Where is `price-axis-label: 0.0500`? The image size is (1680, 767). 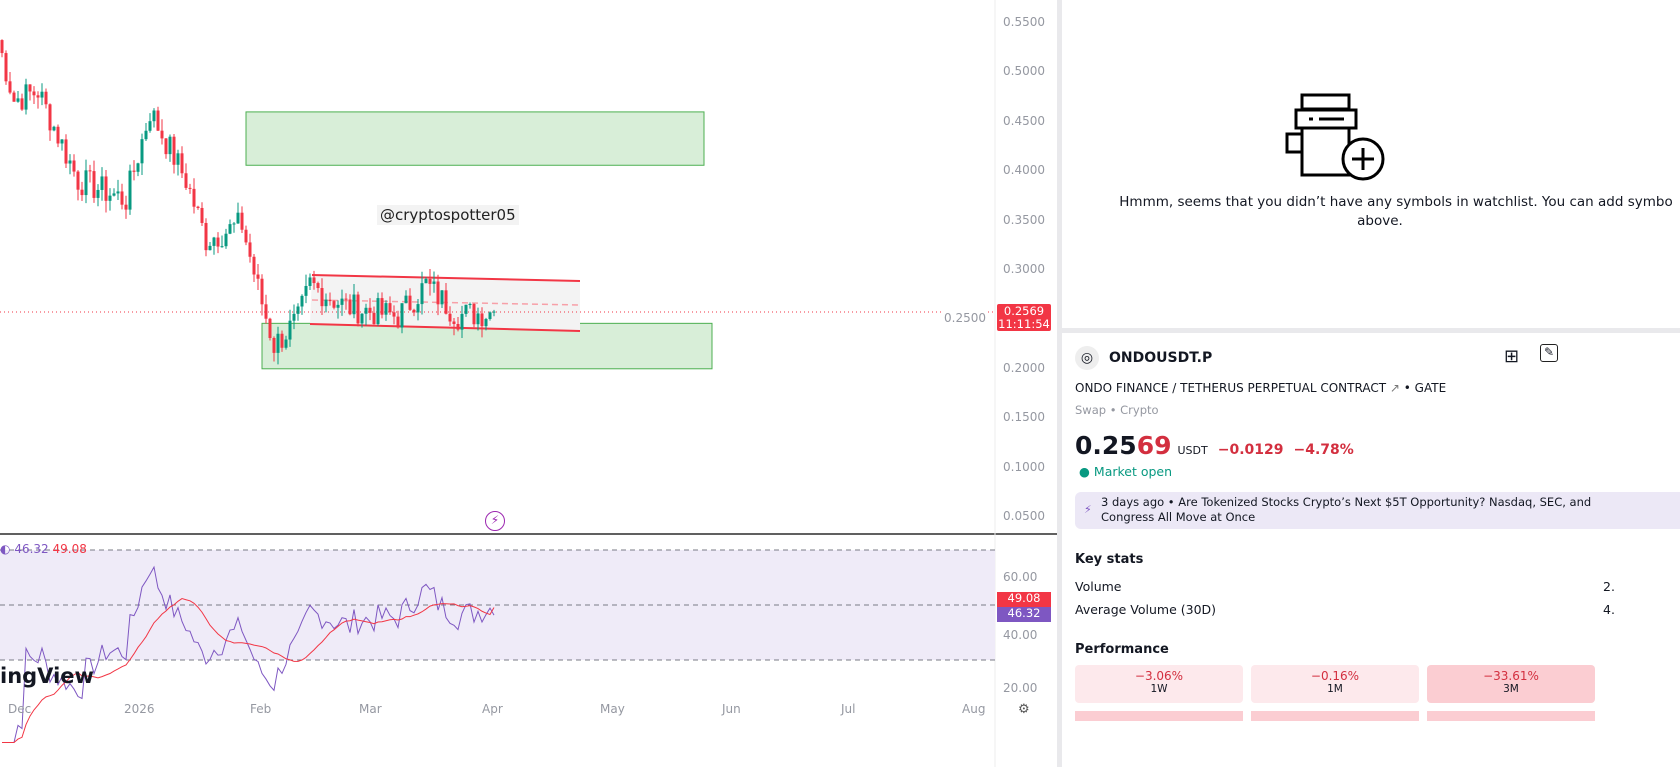 price-axis-label: 0.0500 is located at coordinates (1024, 516).